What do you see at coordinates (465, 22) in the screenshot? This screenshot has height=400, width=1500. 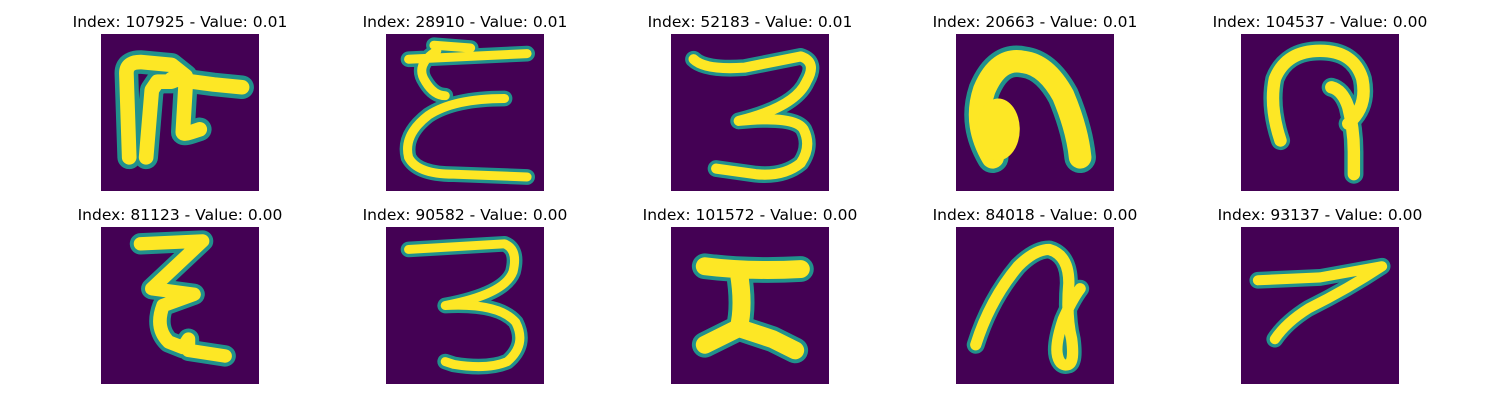 I see `panel-title: Index: 28910 - Value: 0.01` at bounding box center [465, 22].